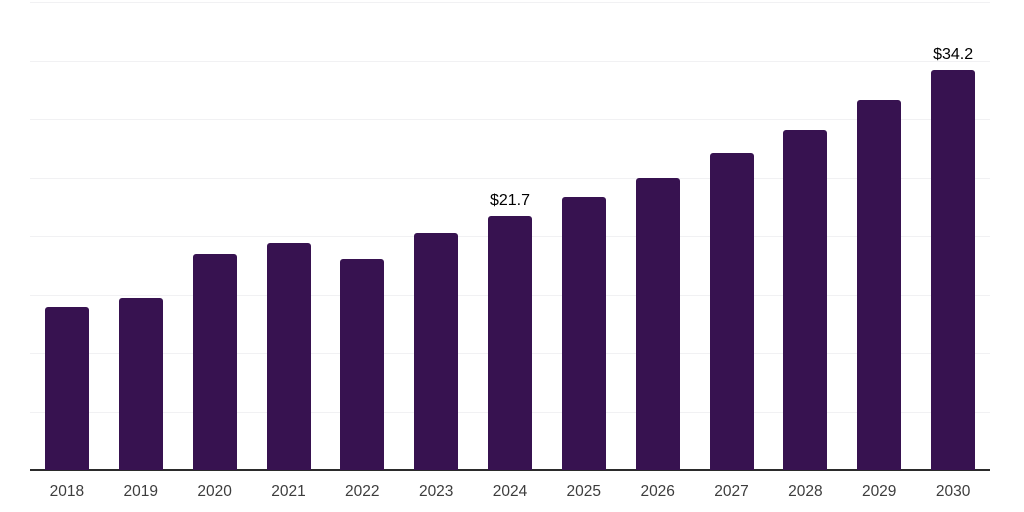 This screenshot has width=1024, height=512. I want to click on bar-2028, so click(805, 299).